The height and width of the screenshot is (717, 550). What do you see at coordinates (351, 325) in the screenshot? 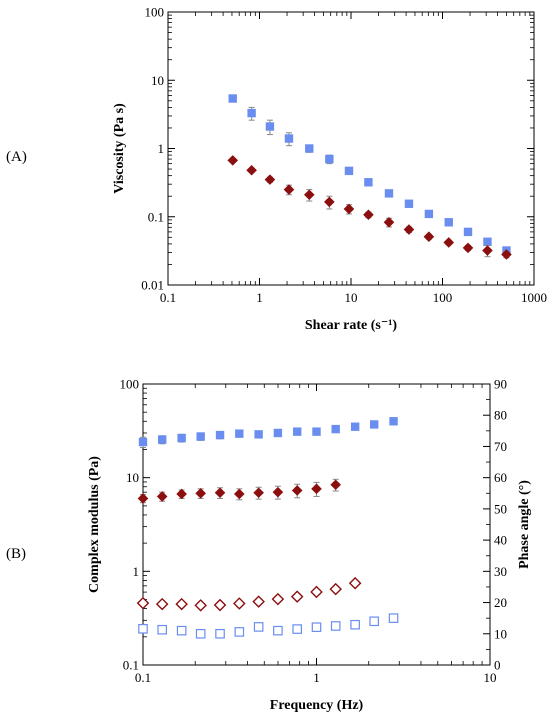
I see `x-axis-label: Shear rate (s⁻¹)` at bounding box center [351, 325].